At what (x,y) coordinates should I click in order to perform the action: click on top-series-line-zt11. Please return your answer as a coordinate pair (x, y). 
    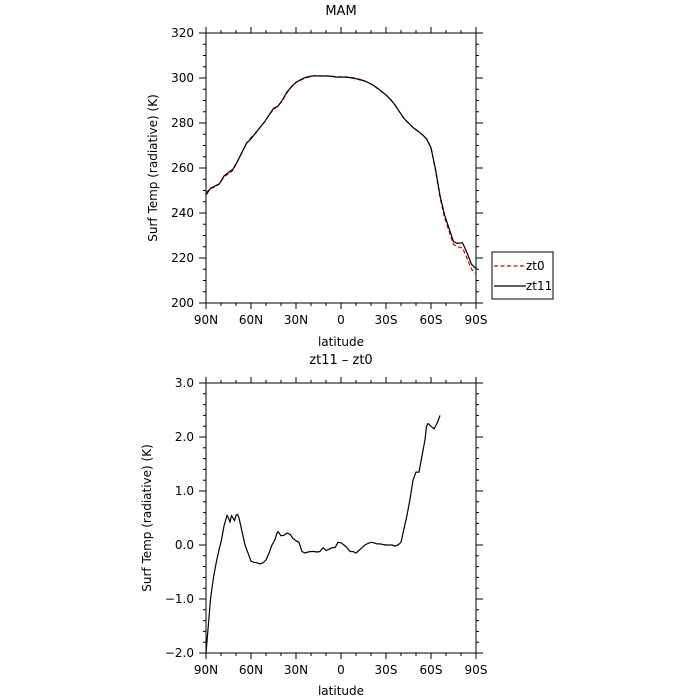
    Looking at the image, I should click on (341, 172).